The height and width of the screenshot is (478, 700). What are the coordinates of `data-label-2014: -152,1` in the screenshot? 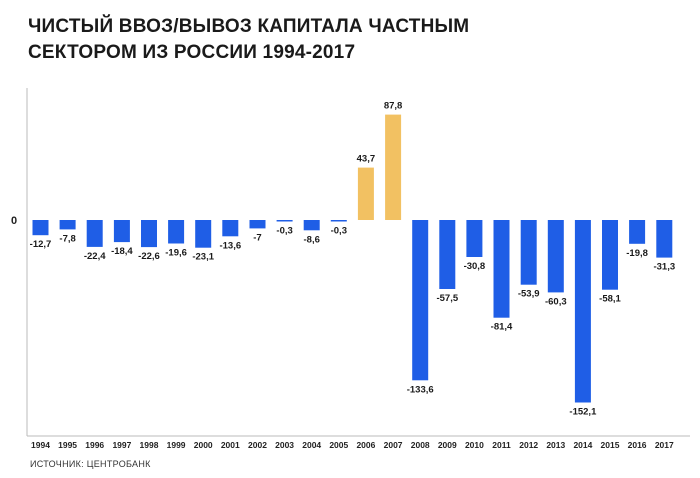 It's located at (583, 412).